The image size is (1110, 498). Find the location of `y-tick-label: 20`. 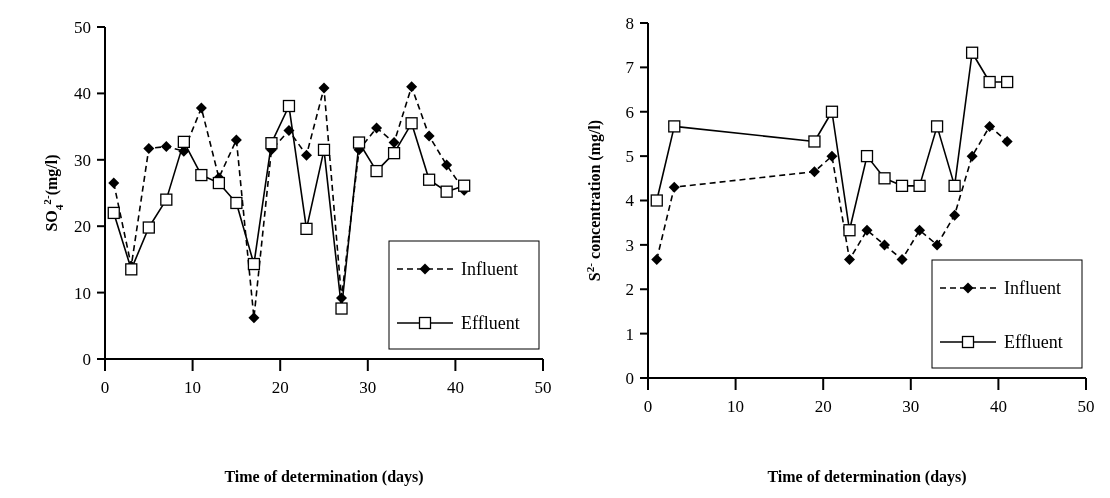

y-tick-label: 20 is located at coordinates (82, 227).